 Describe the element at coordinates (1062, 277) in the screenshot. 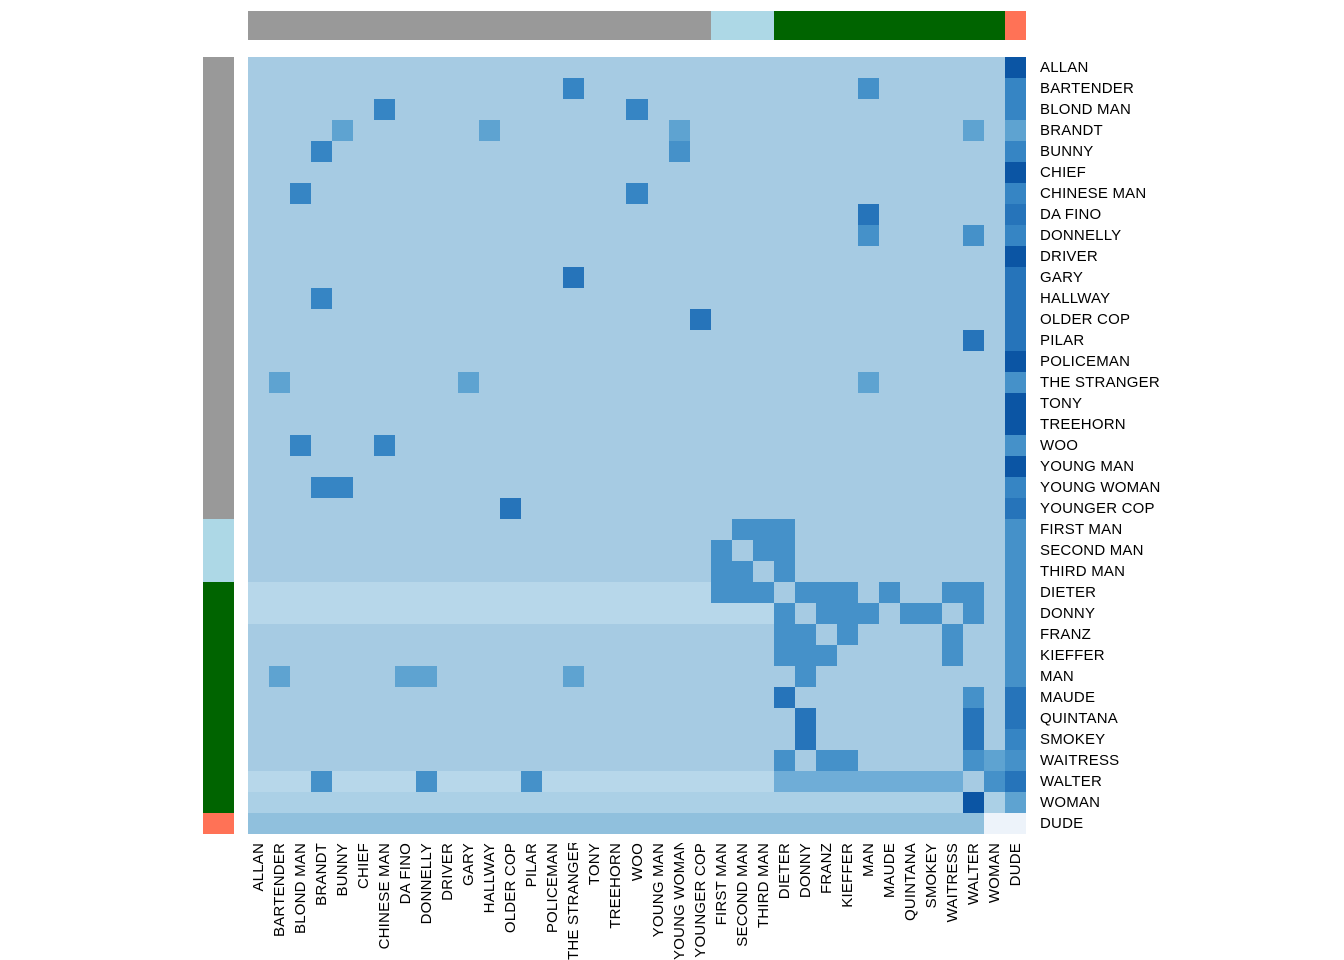

I see `row-label: GARY` at that location.